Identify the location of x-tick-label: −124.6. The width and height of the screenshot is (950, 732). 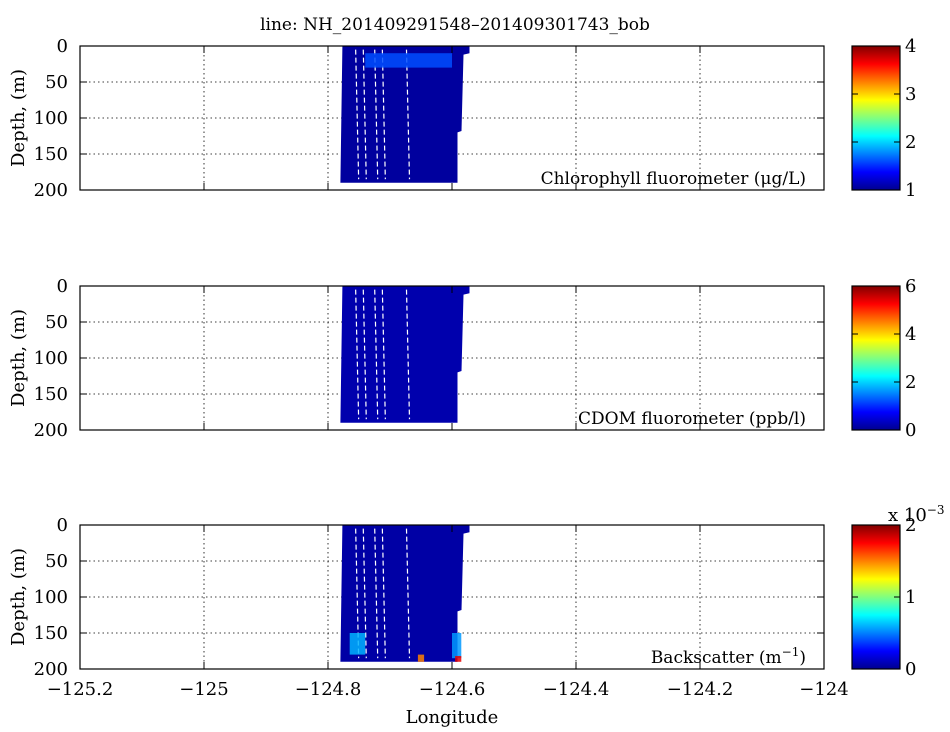
(452, 689).